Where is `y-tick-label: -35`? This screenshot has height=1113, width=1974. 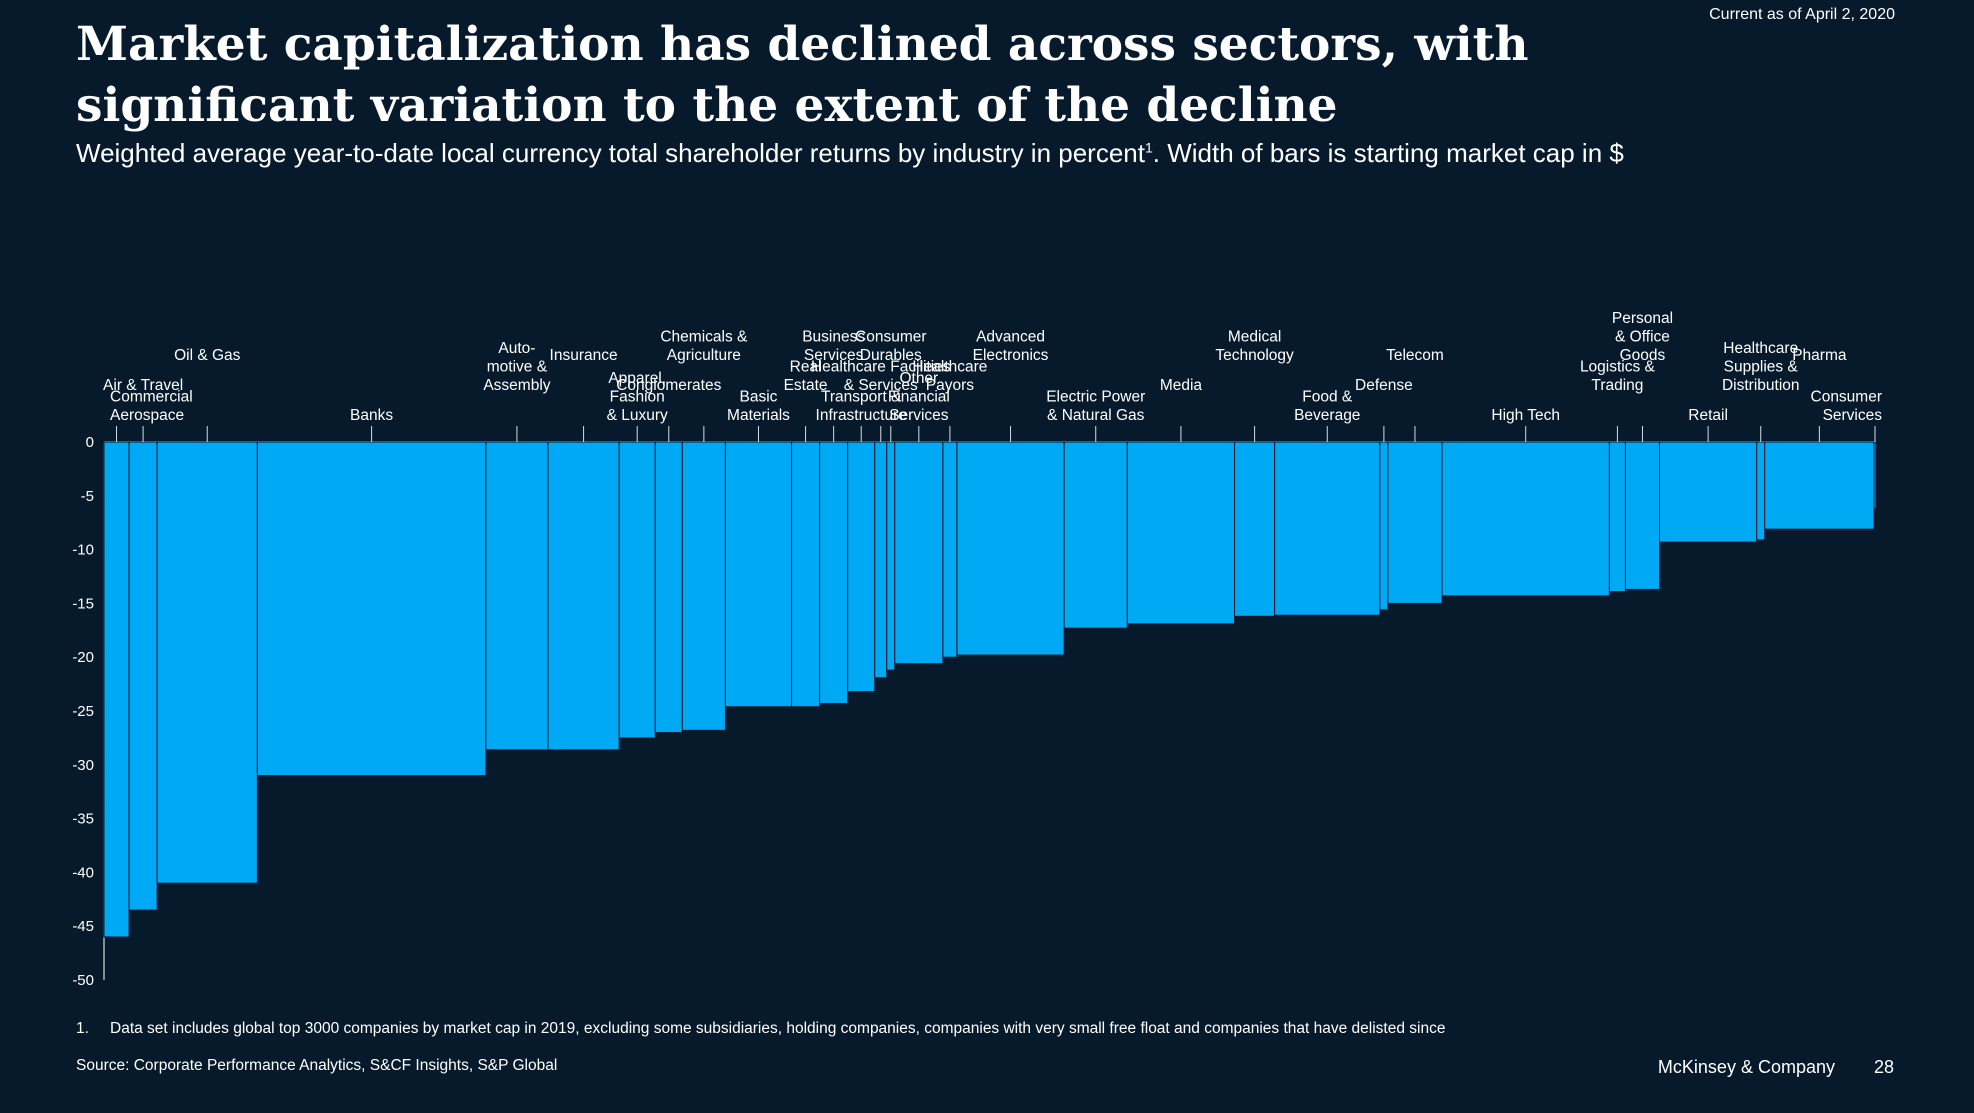 y-tick-label: -35 is located at coordinates (83, 819).